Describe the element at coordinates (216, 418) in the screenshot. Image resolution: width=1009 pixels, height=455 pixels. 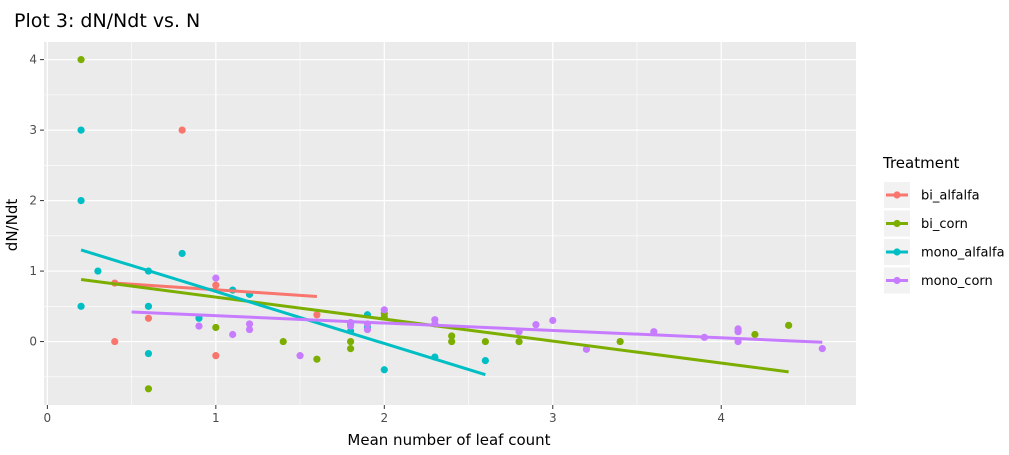
I see `x-tick-label: 1` at that location.